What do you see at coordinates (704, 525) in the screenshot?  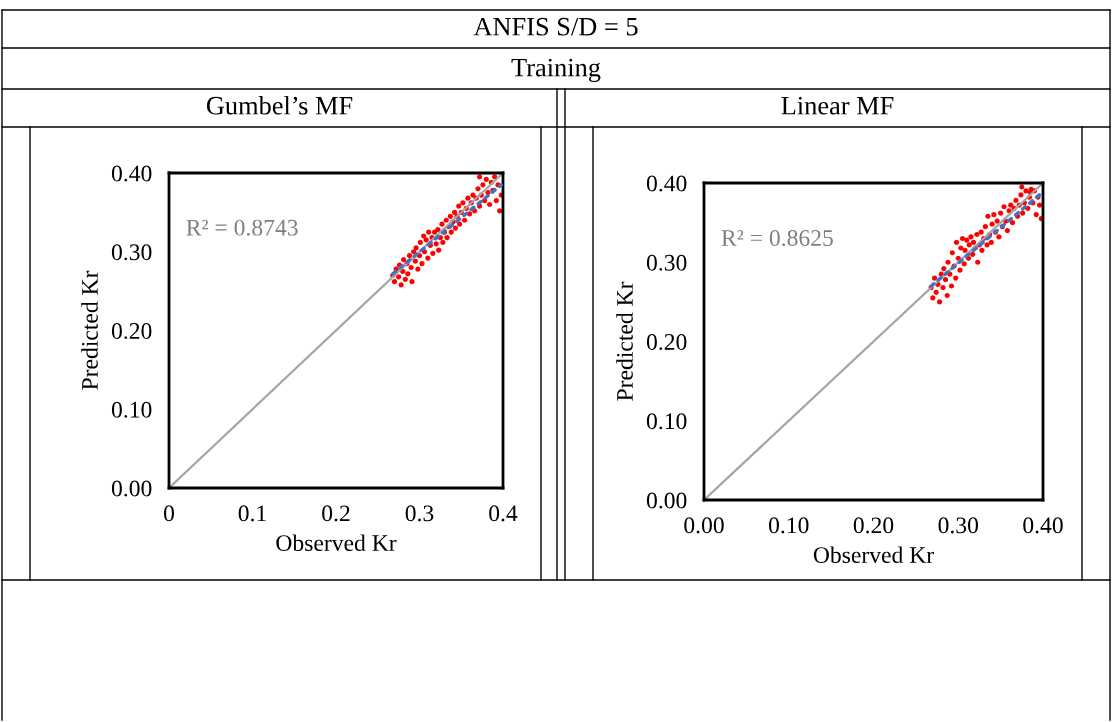 I see `x-tick-label: 0.00` at bounding box center [704, 525].